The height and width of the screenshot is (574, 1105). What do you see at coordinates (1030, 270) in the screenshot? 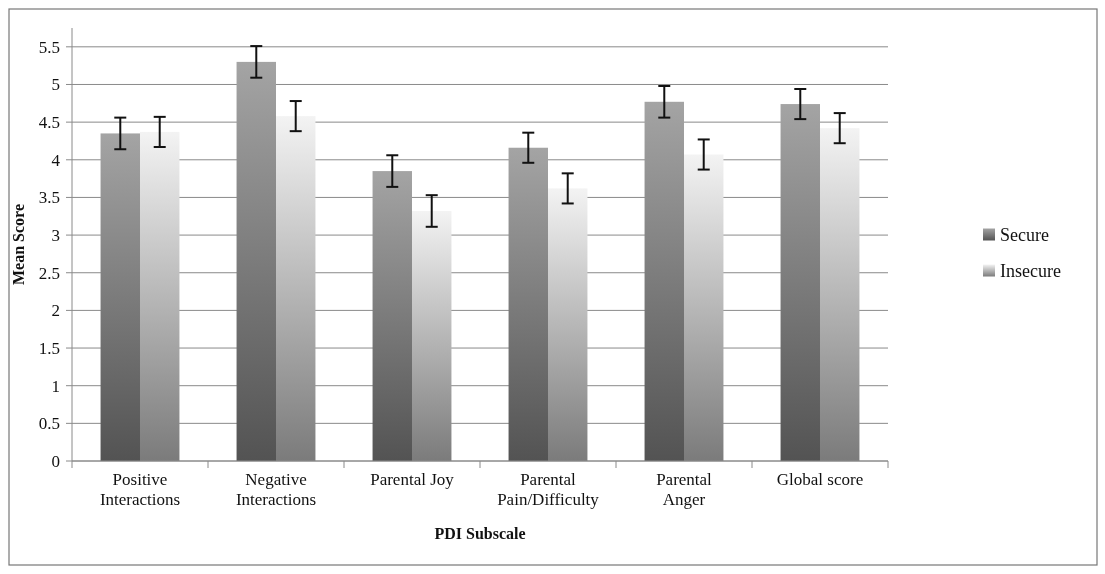
I see `legend-label: Insecure` at bounding box center [1030, 270].